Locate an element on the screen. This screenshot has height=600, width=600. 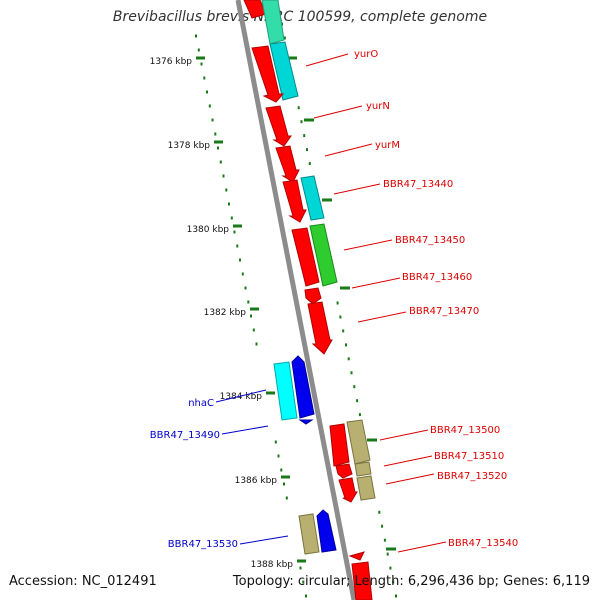
scale-label: 1380 kbp is located at coordinates (208, 230).